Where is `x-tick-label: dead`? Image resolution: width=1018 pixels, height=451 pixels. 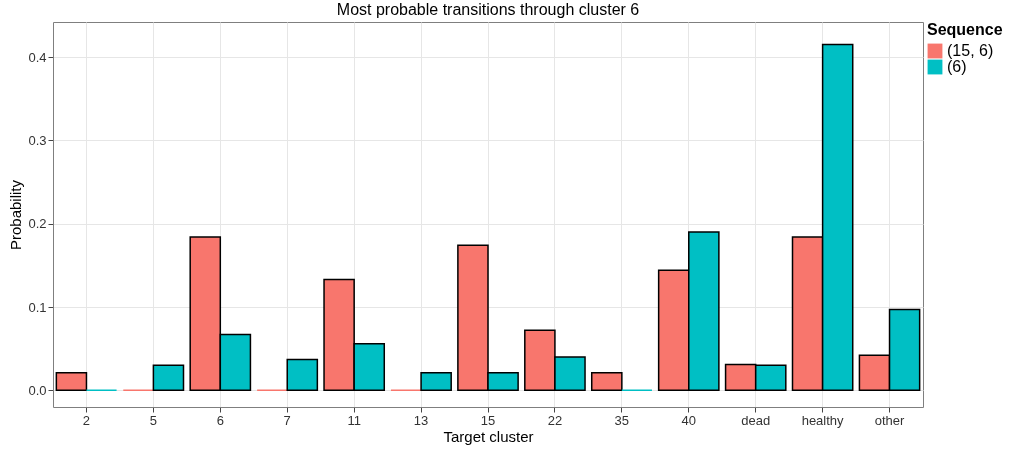 x-tick-label: dead is located at coordinates (756, 420).